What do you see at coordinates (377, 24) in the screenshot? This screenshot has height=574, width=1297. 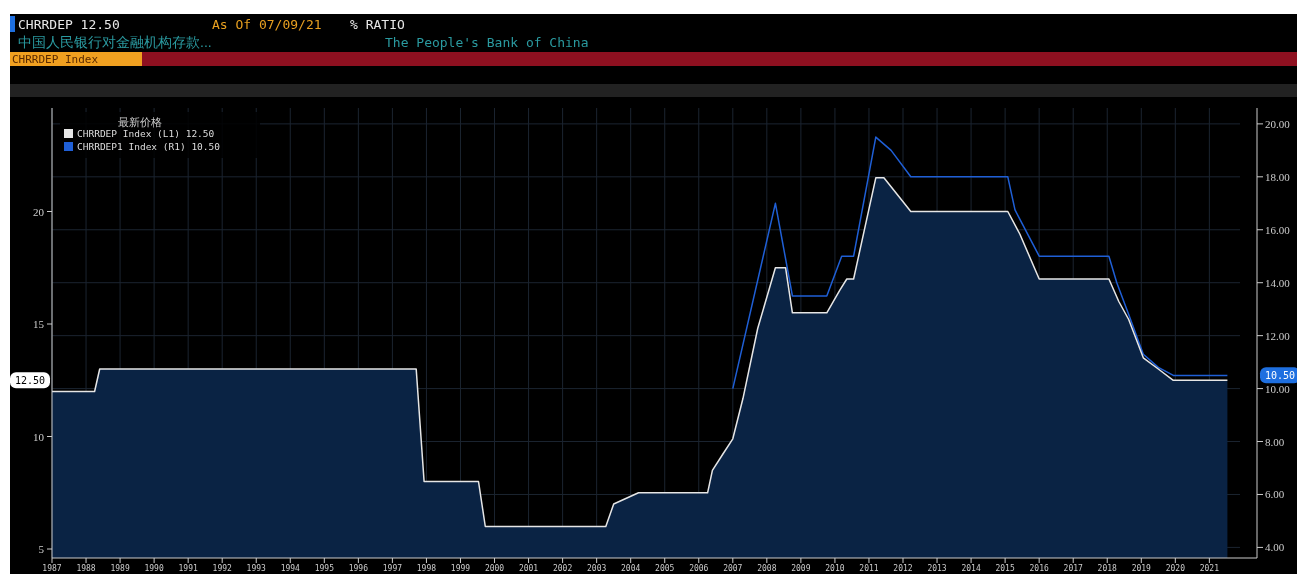 I see `text: % RATIO` at bounding box center [377, 24].